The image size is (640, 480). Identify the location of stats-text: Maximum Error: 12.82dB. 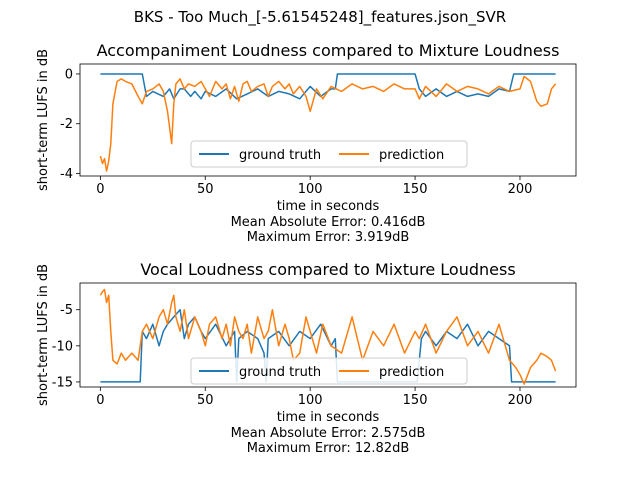
(328, 448).